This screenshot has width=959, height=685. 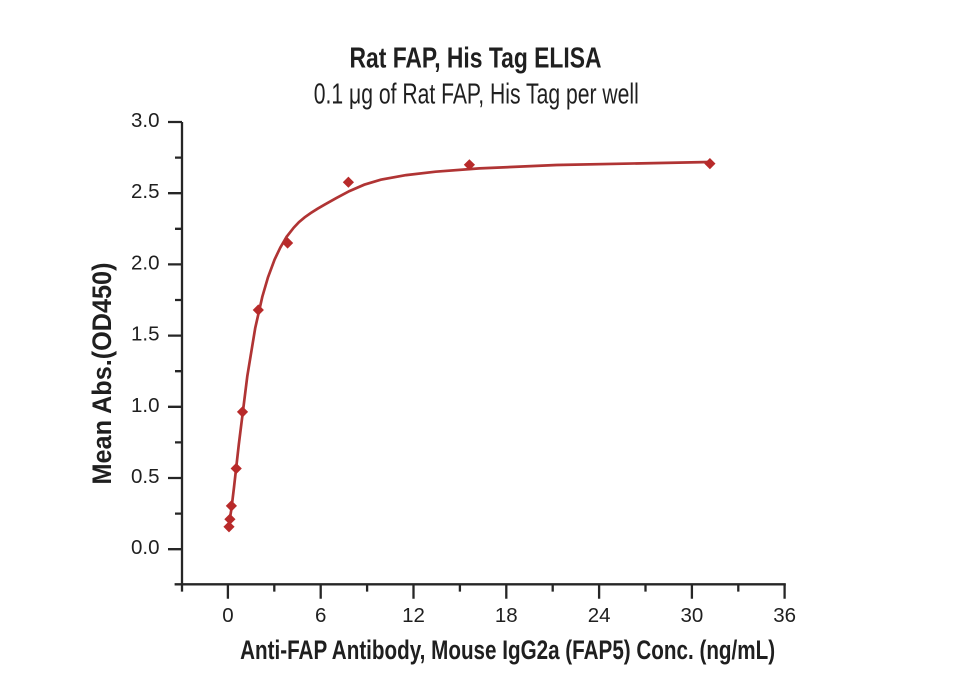 What do you see at coordinates (102, 374) in the screenshot?
I see `svg-text: Mean Abs.(OD450)` at bounding box center [102, 374].